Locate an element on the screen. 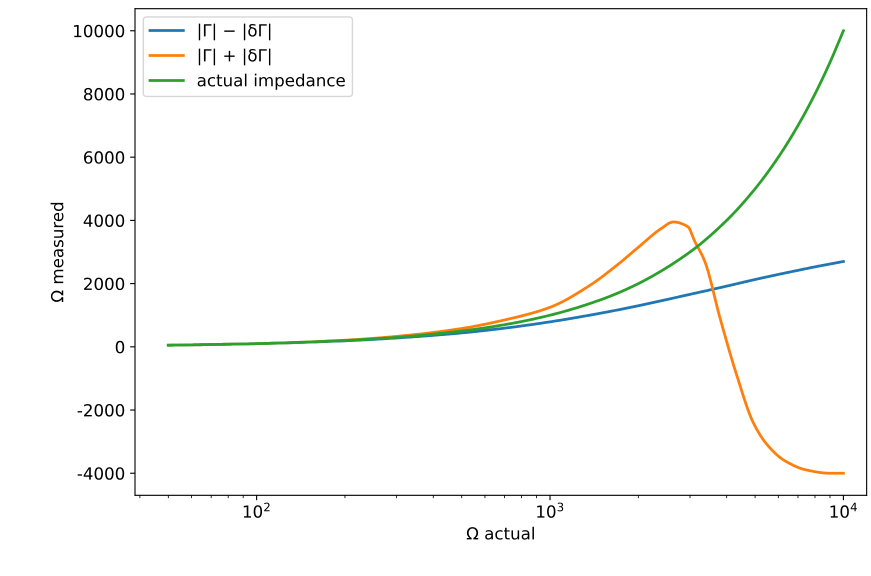  y-tick-label: -4000 is located at coordinates (101, 473).